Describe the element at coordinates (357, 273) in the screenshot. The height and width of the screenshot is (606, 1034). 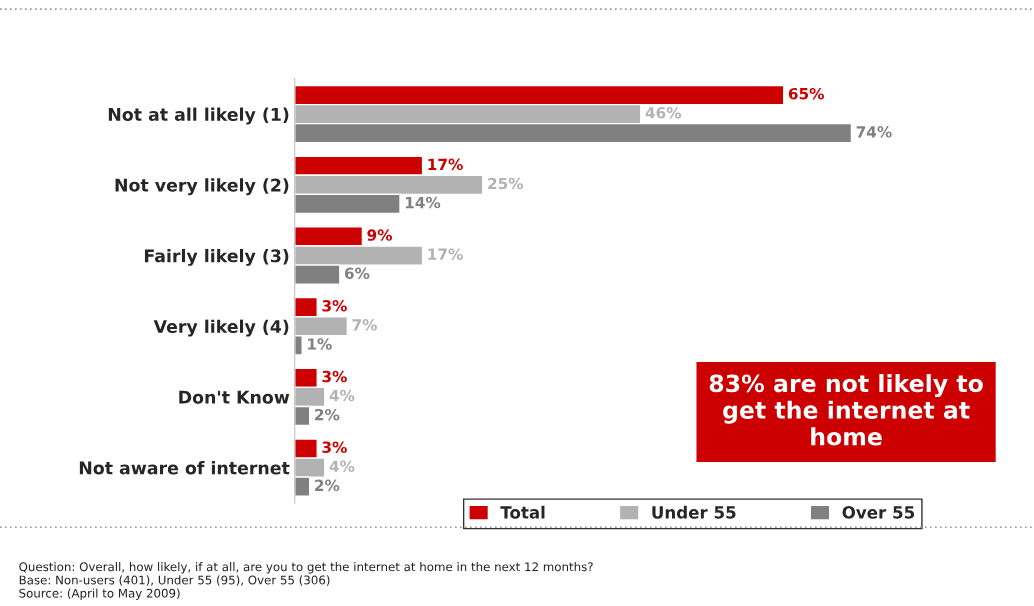
I see `data-label: 6%` at that location.